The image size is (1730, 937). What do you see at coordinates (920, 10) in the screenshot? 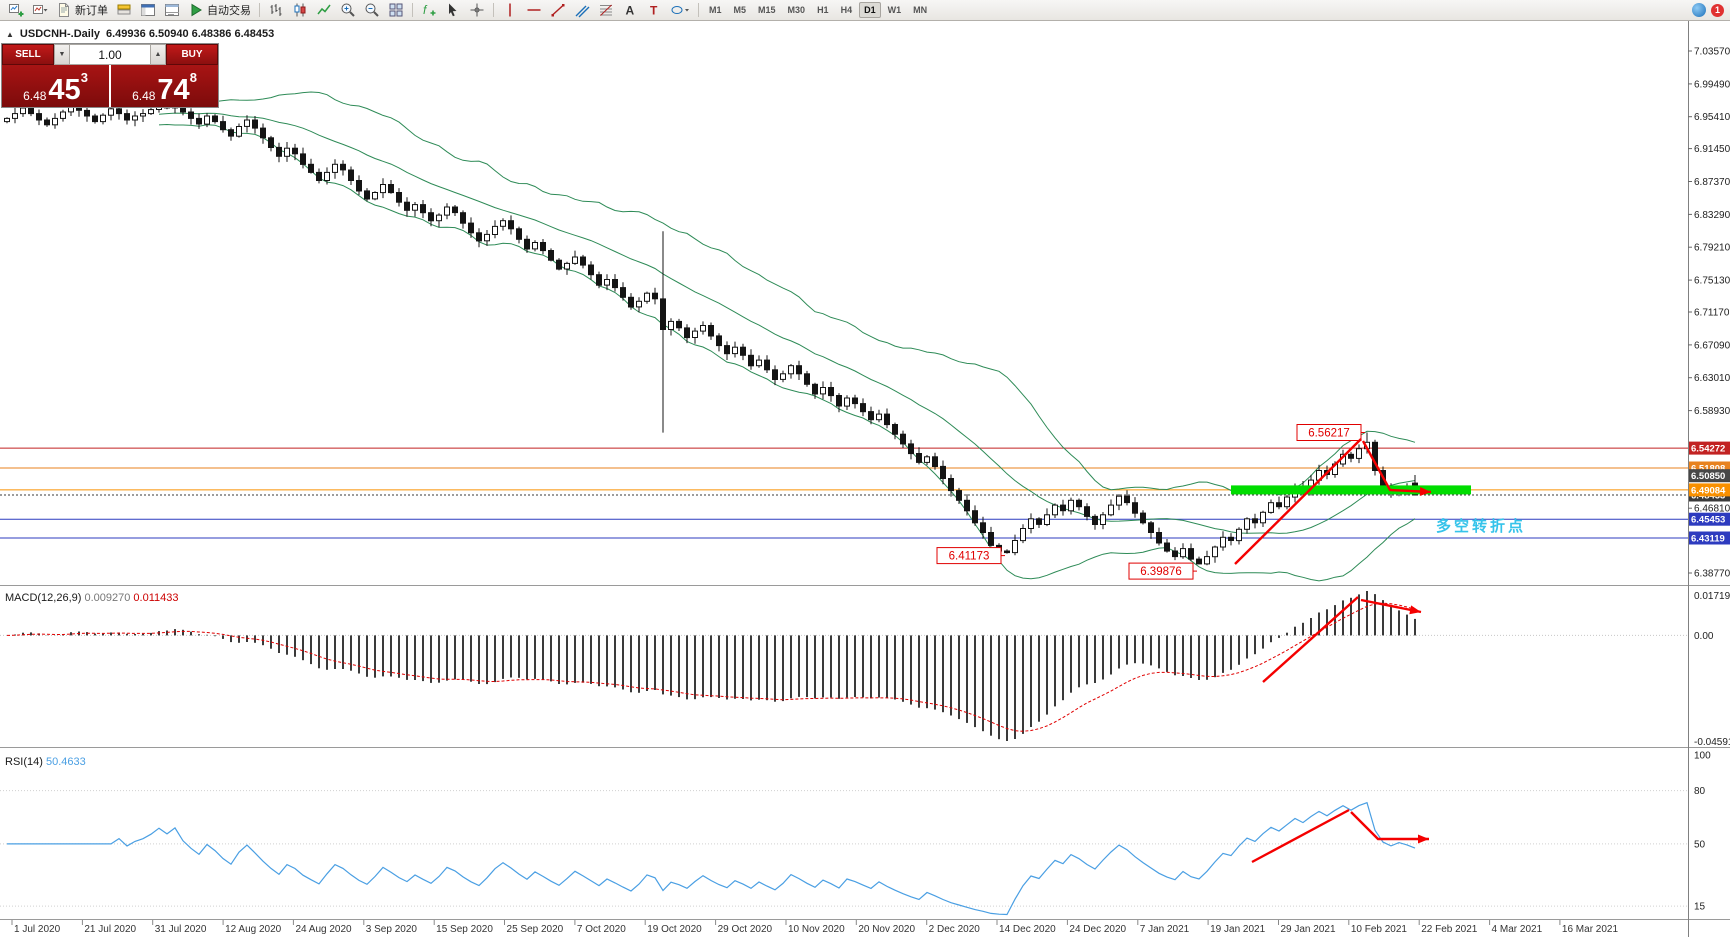
I see `timeframe-mn-button: MN` at bounding box center [920, 10].